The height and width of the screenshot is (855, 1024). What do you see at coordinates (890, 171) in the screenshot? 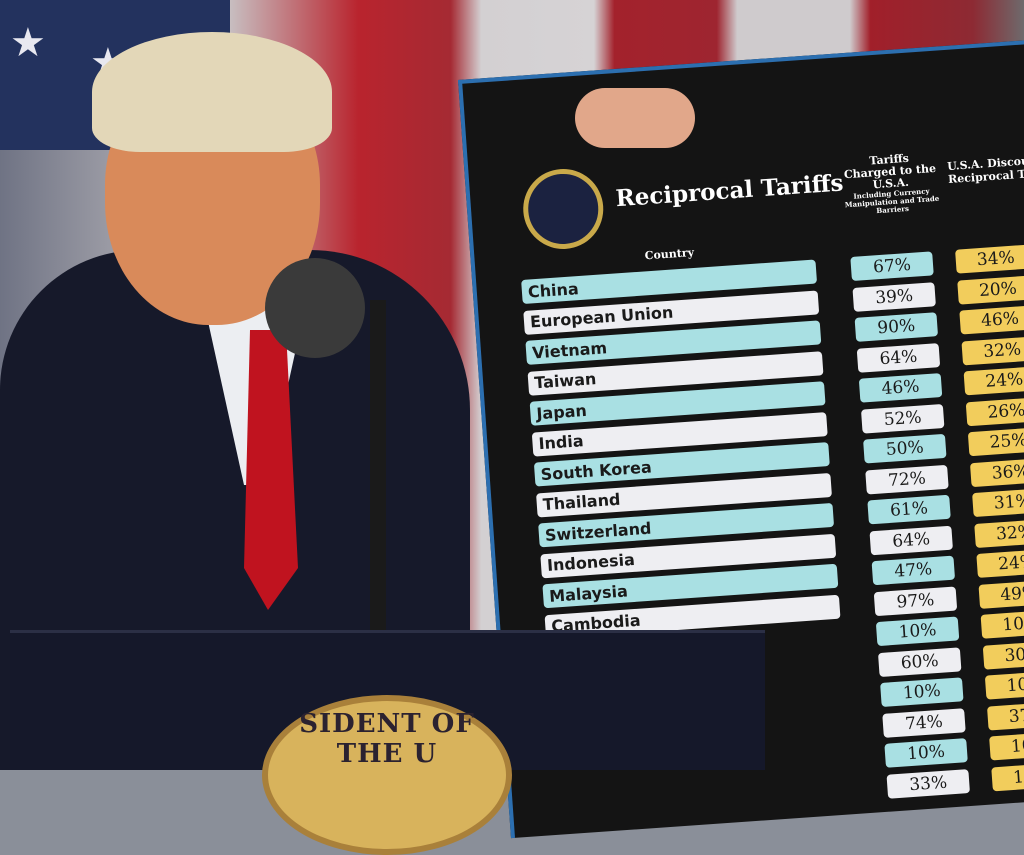
I see `charged-header-text: Tariffs Charged to the U.S.A.` at bounding box center [890, 171].